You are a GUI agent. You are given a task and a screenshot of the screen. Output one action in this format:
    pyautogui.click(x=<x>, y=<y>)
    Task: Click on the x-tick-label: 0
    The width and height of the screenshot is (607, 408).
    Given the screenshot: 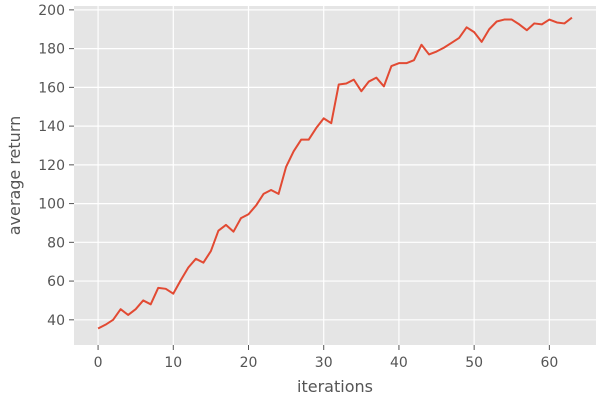 What is the action you would take?
    pyautogui.click(x=98, y=363)
    